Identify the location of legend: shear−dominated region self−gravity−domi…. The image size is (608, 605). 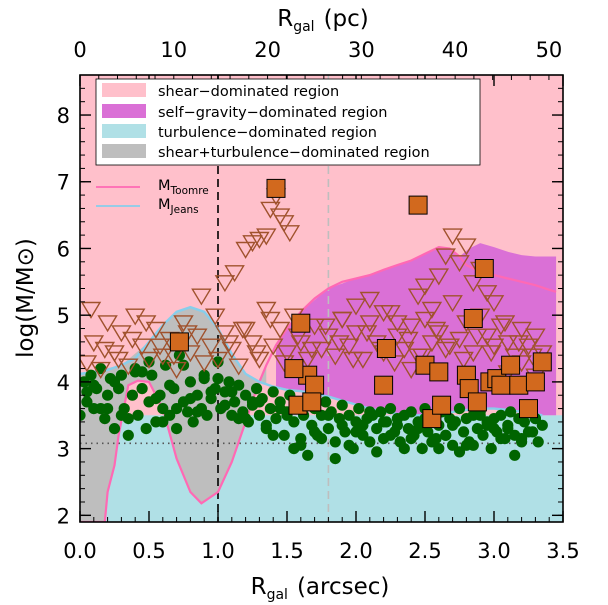
(288, 122).